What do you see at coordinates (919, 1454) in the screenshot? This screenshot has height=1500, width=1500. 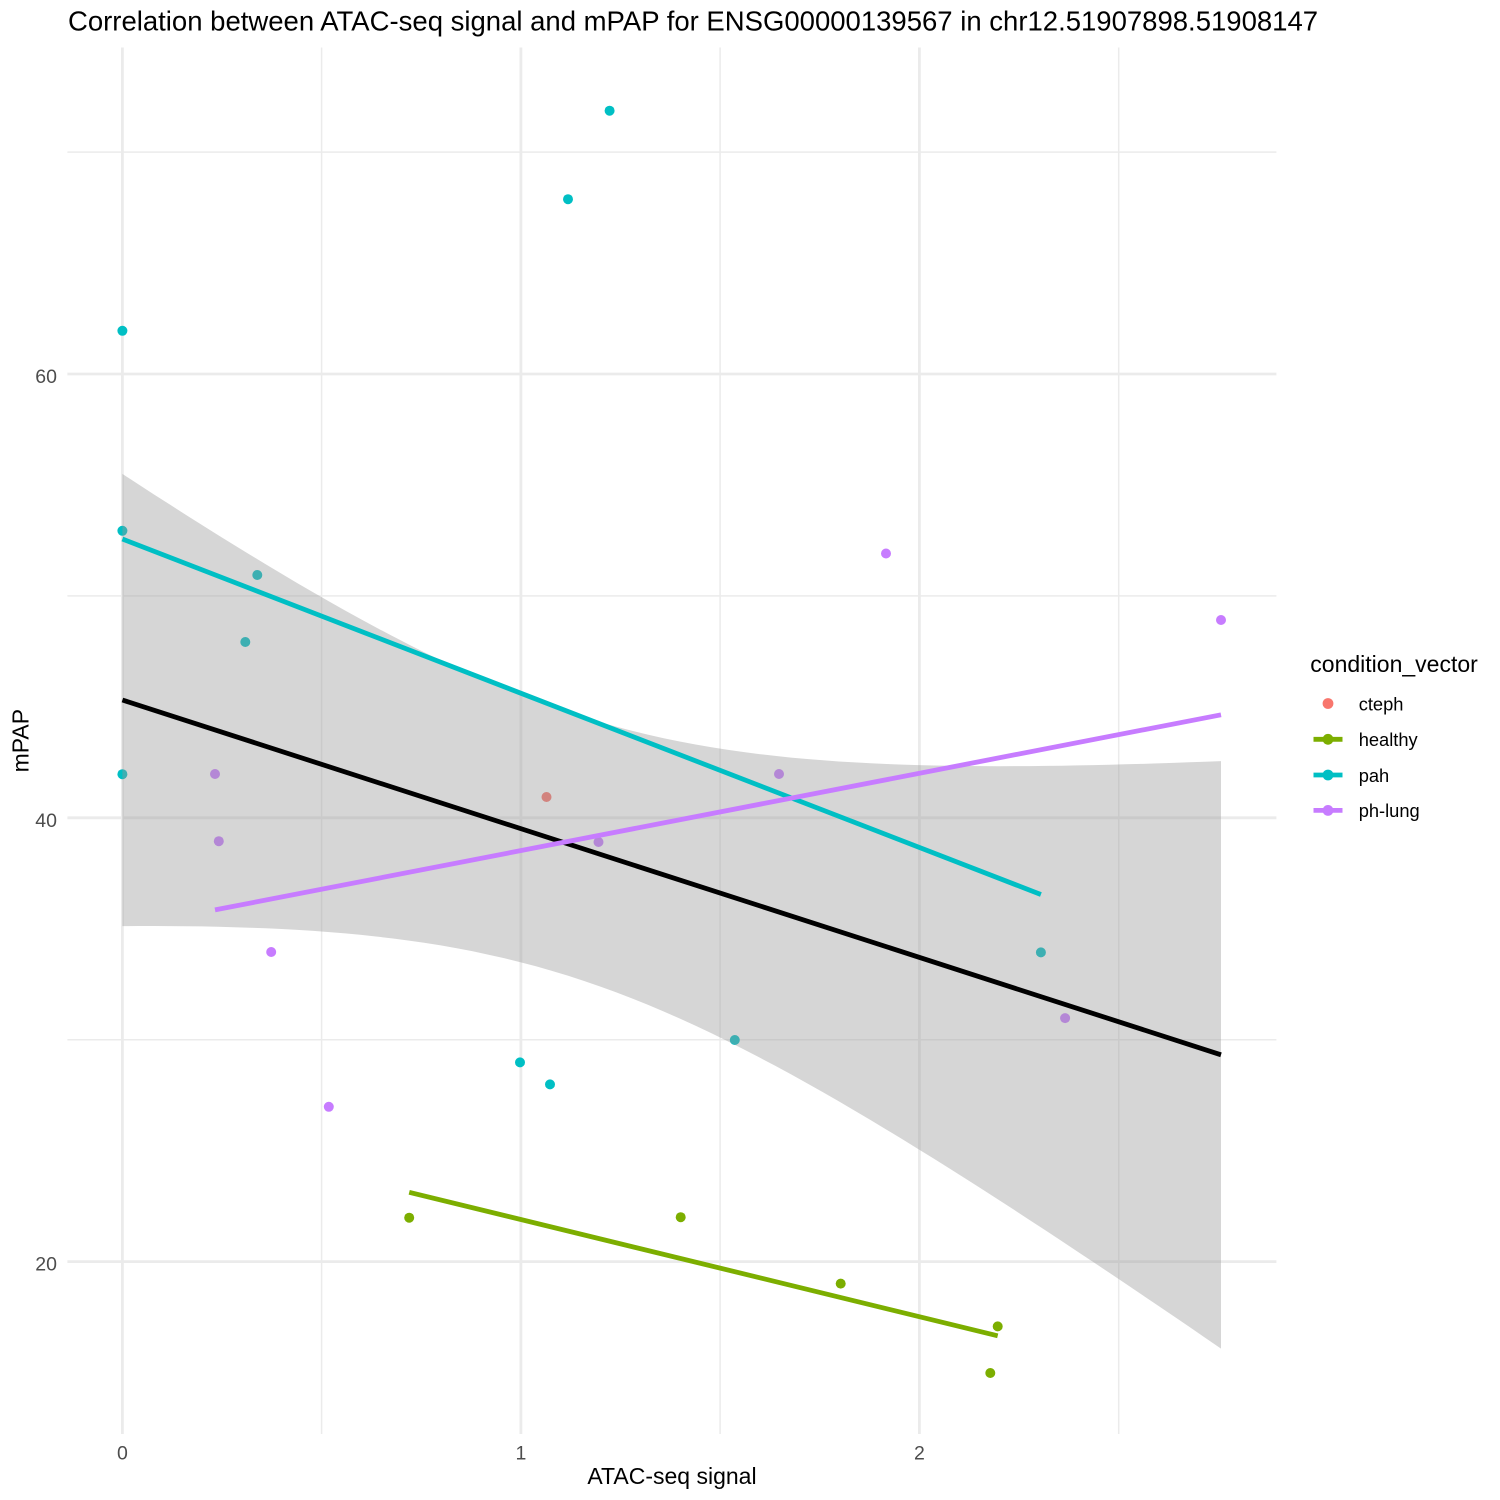 I see `svg-text: 2` at bounding box center [919, 1454].